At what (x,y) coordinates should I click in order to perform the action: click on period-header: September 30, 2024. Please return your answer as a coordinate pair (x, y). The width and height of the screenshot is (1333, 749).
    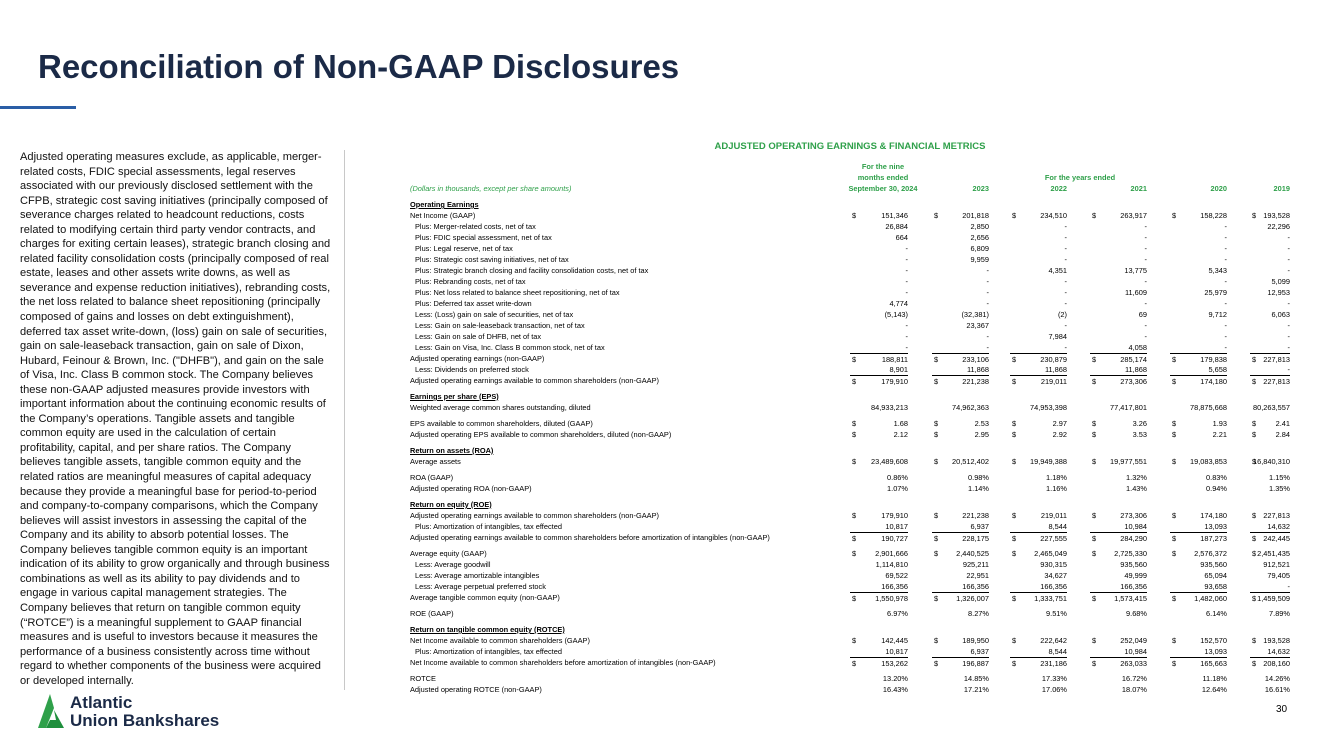
    Looking at the image, I should click on (883, 188).